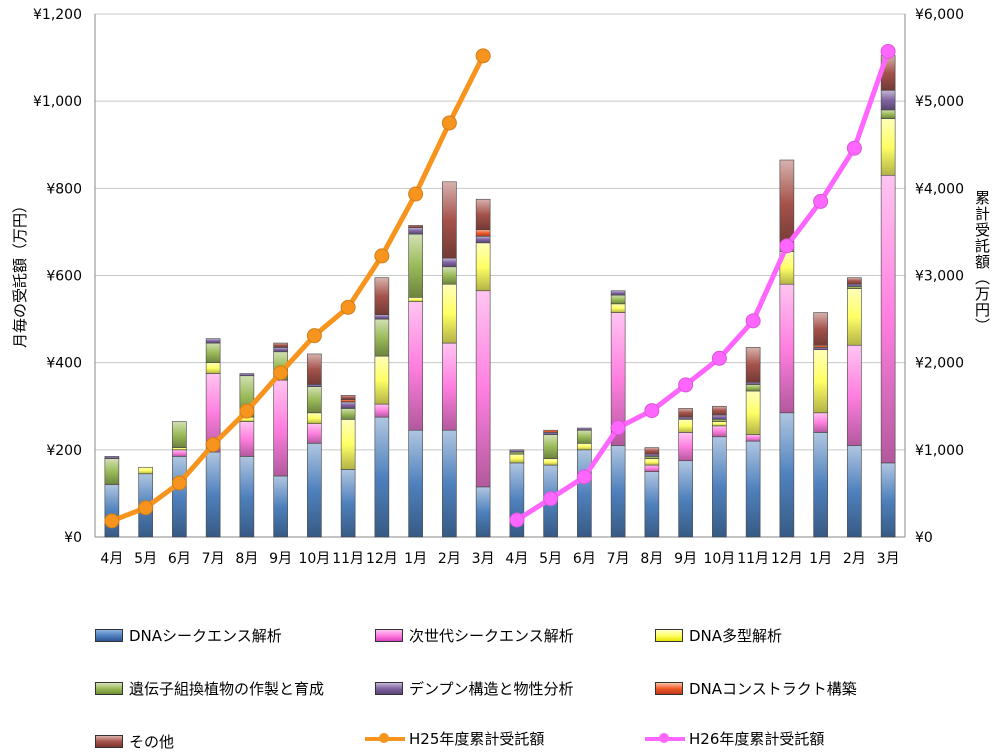  Describe the element at coordinates (939, 364) in the screenshot. I see `y2-tick-label: ¥2,000` at that location.